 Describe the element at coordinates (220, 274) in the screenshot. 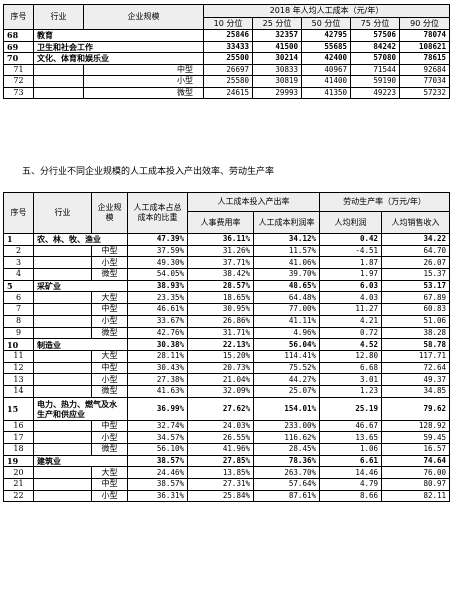

I see `row-value: 38.42%` at that location.